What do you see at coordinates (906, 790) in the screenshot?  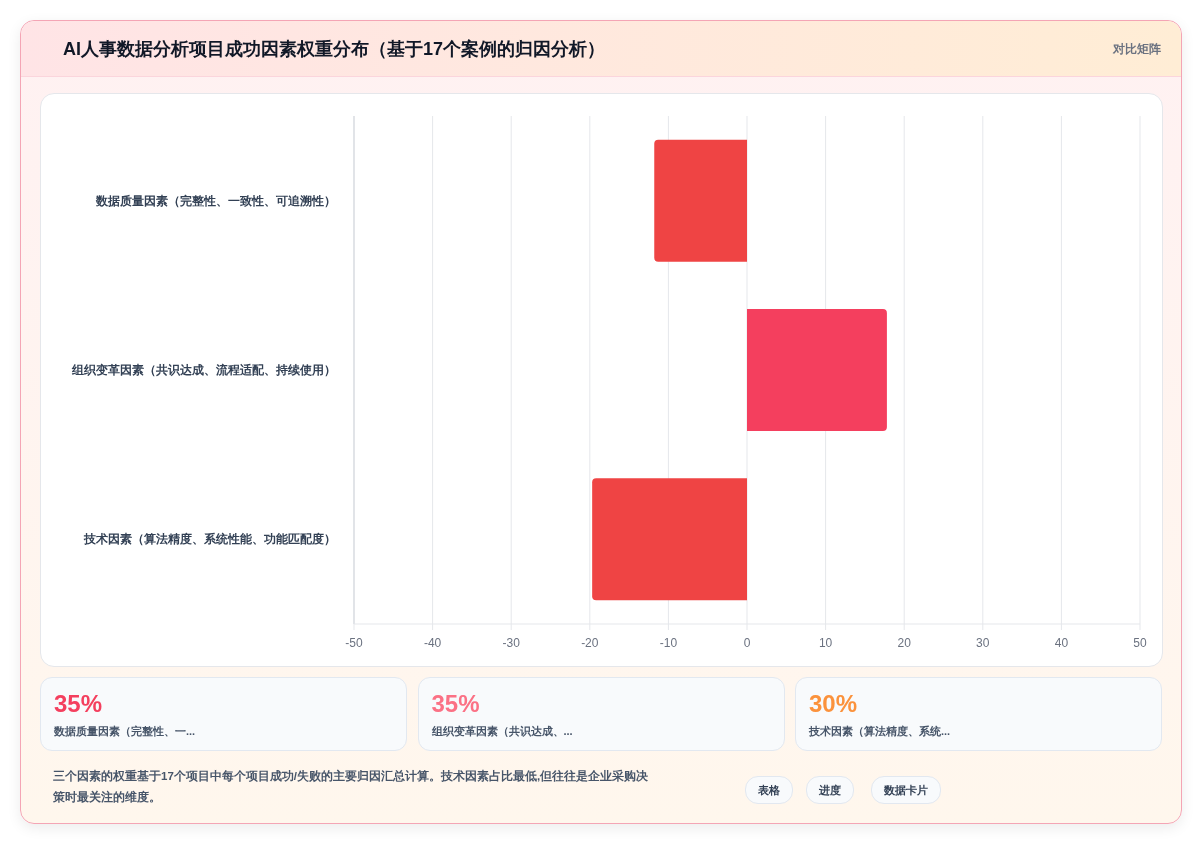 I see `text: 数据卡片` at bounding box center [906, 790].